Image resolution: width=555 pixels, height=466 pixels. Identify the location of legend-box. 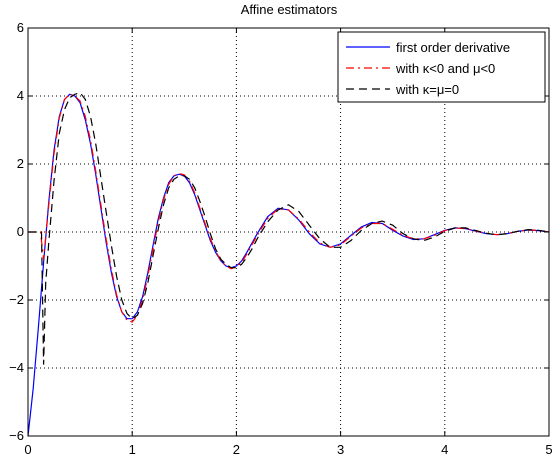
(441, 67).